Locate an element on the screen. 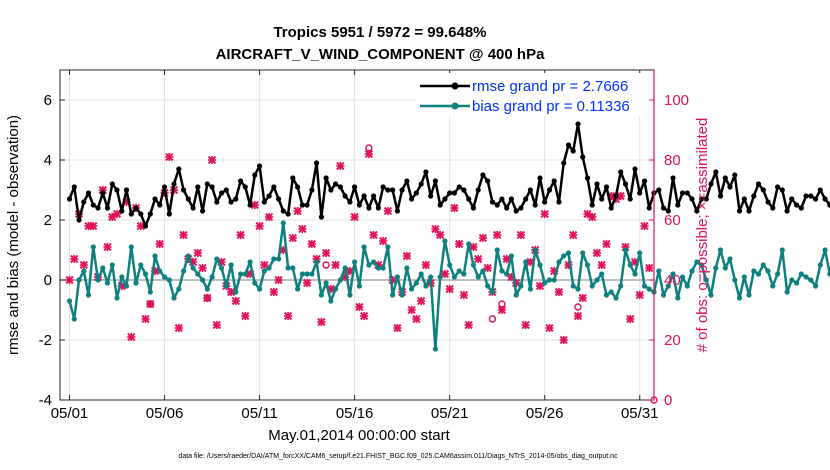  x-tick-label: 05/11 is located at coordinates (259, 413).